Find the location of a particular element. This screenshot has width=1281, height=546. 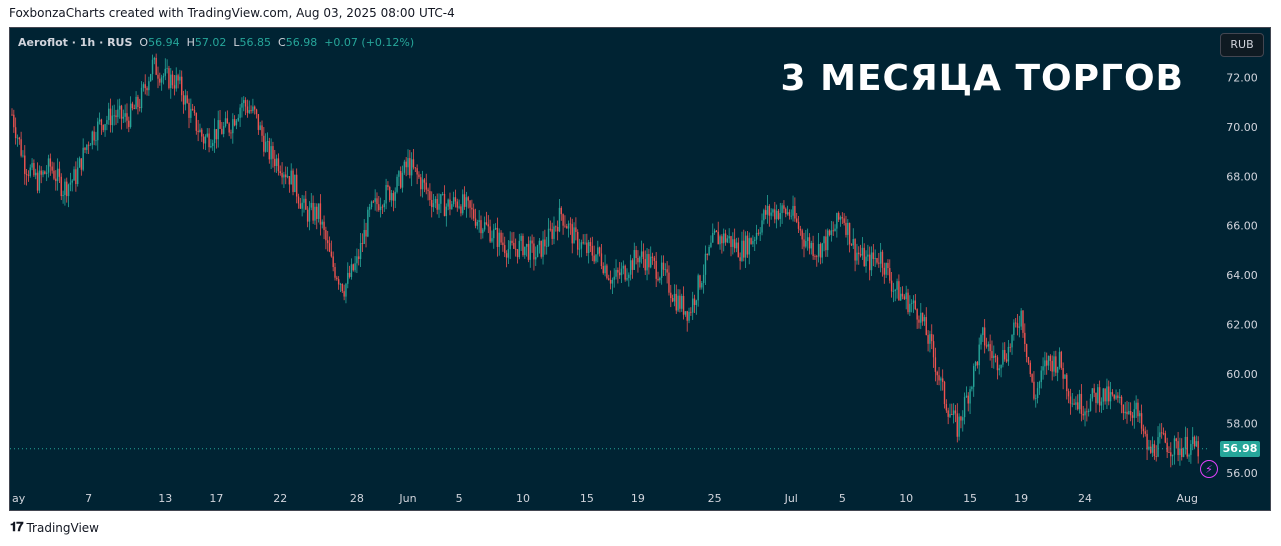

legend-low-label: L is located at coordinates (236, 42).